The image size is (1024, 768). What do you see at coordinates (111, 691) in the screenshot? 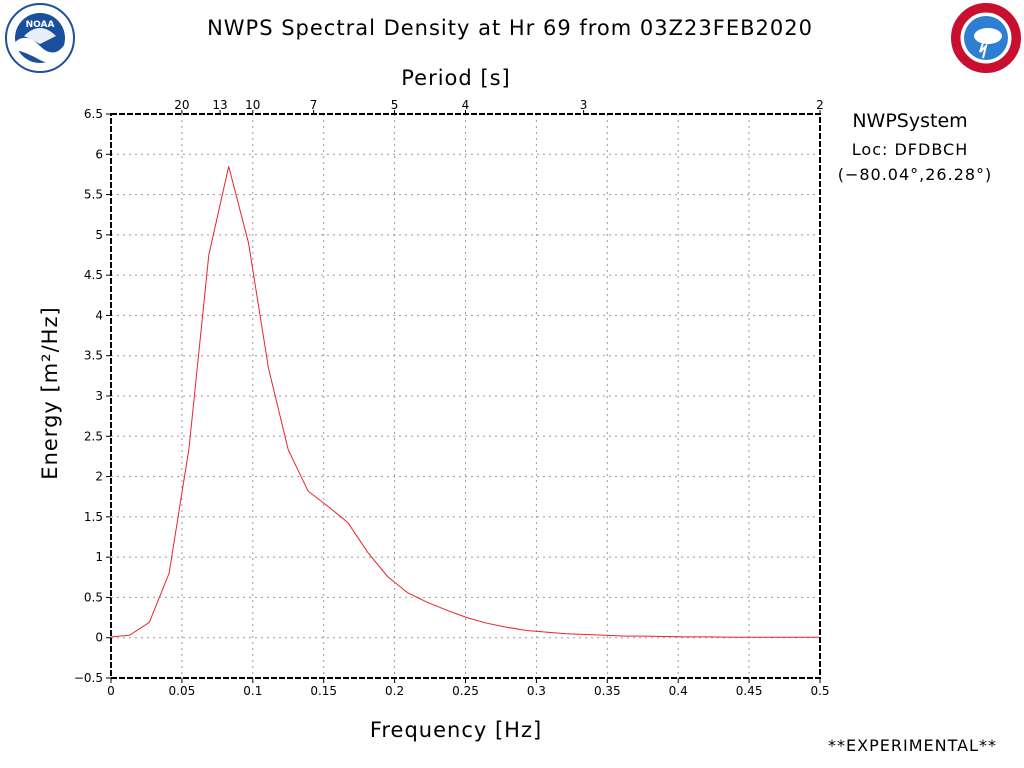
I see `x-tick-label: 0` at bounding box center [111, 691].